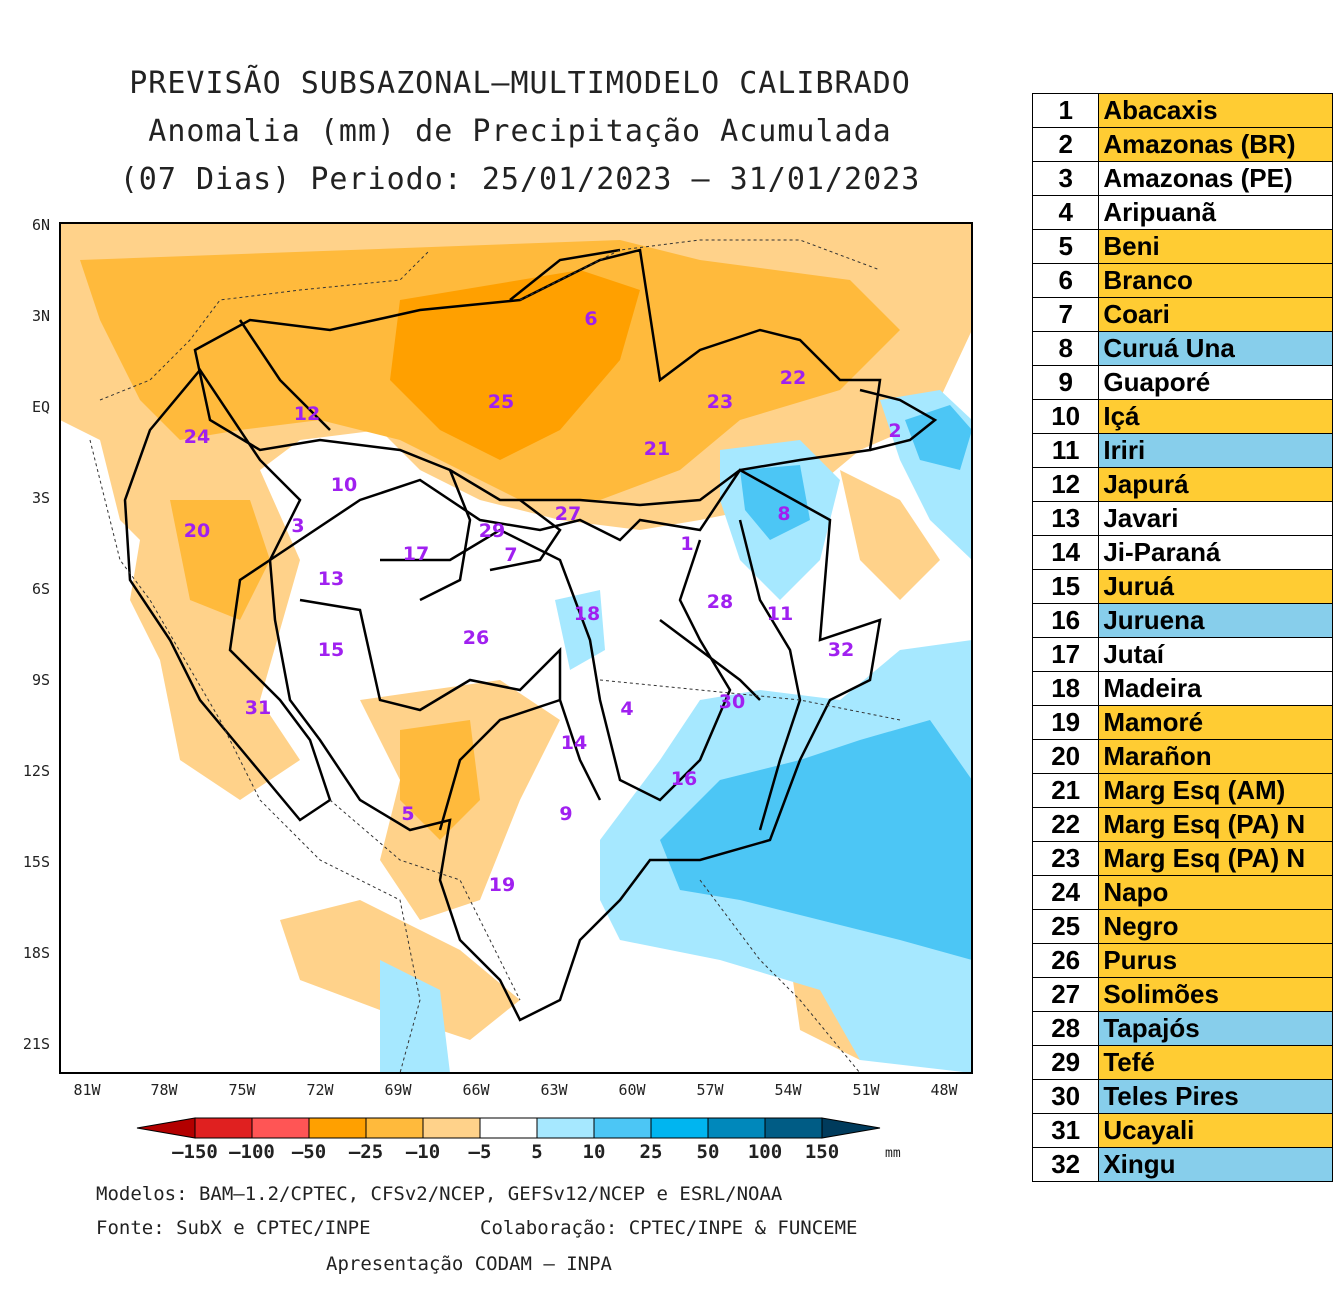 Image resolution: width=1333 pixels, height=1297 pixels. I want to click on basin-label: 1, so click(686, 544).